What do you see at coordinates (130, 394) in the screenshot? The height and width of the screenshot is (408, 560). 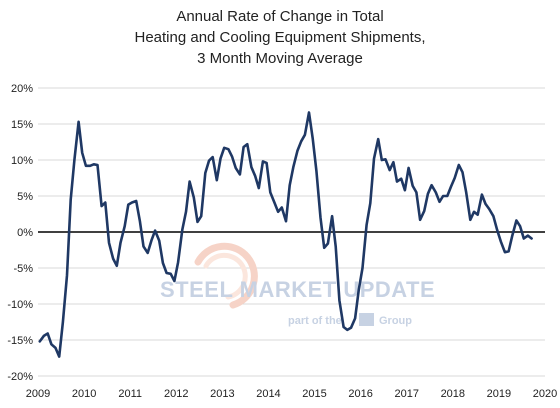 I see `x-tick-label: 2011` at bounding box center [130, 394].